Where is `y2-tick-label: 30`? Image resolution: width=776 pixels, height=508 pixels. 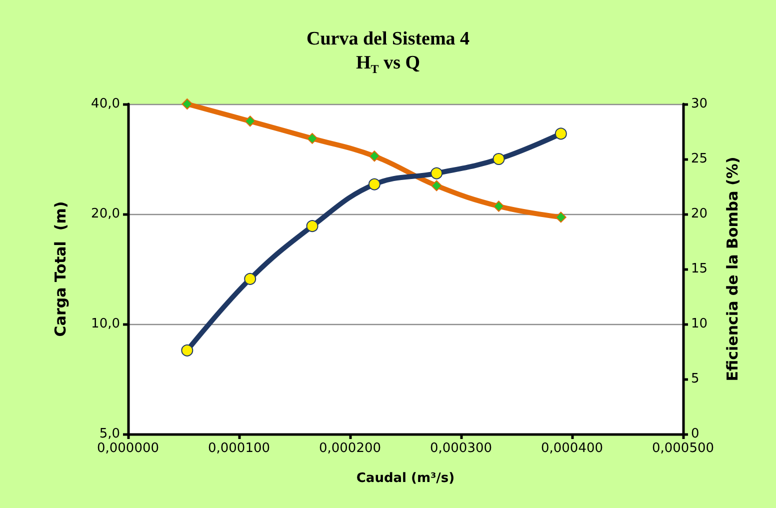 y2-tick-label: 30 is located at coordinates (699, 104).